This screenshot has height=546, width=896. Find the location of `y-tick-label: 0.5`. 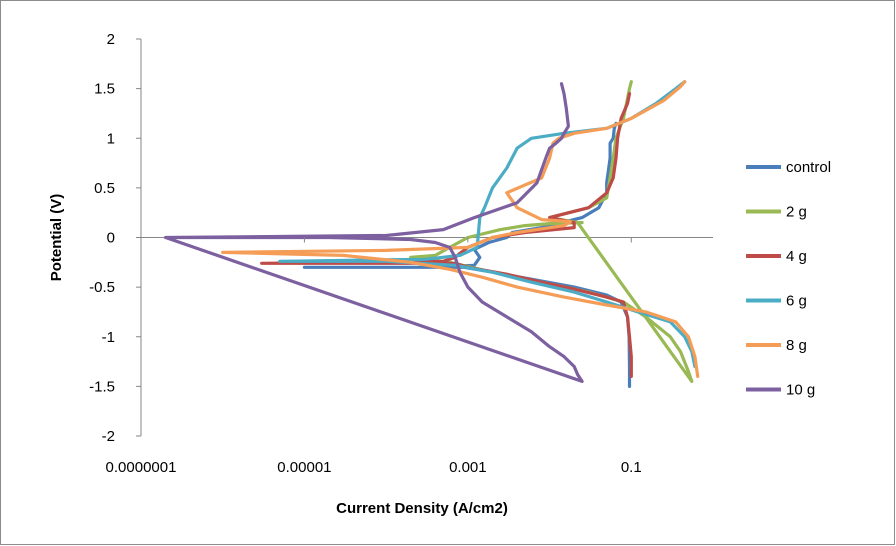

y-tick-label: 0.5 is located at coordinates (104, 188).